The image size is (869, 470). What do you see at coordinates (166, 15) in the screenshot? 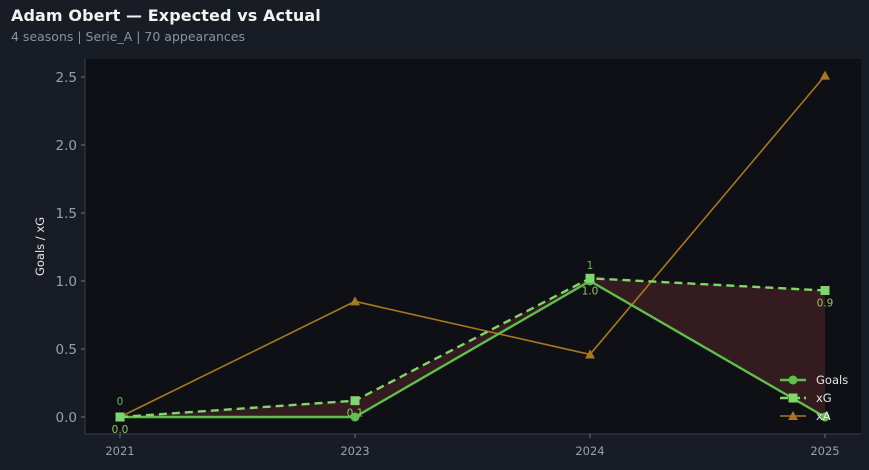
I see `page-title: Adam Obert — Expected vs Actual` at bounding box center [166, 15].